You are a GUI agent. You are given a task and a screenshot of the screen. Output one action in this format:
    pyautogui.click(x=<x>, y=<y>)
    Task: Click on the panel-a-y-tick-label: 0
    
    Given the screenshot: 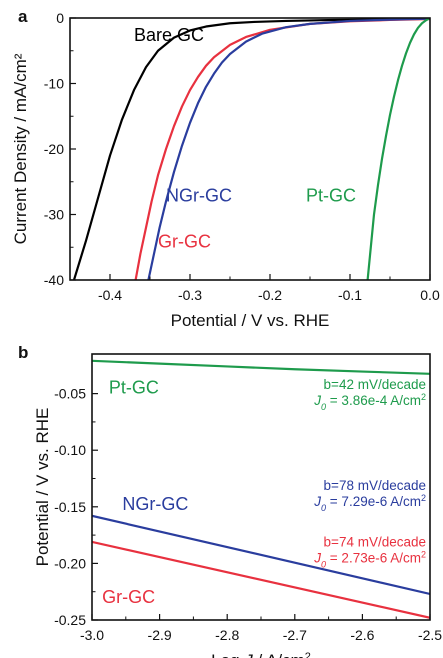 What is the action you would take?
    pyautogui.click(x=60, y=18)
    